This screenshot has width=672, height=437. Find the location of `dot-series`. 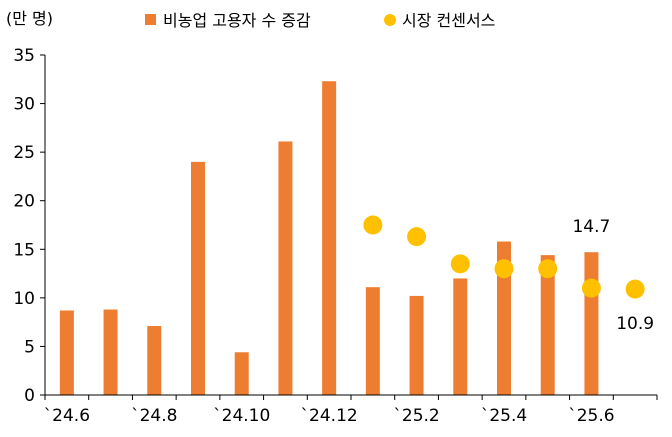

dot-series is located at coordinates (504, 257).